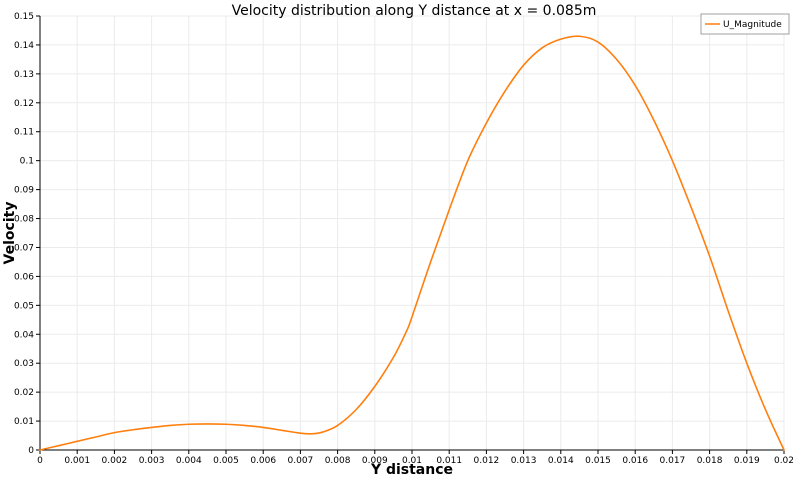  Describe the element at coordinates (710, 461) in the screenshot. I see `x-tick-label: 0.018` at that location.